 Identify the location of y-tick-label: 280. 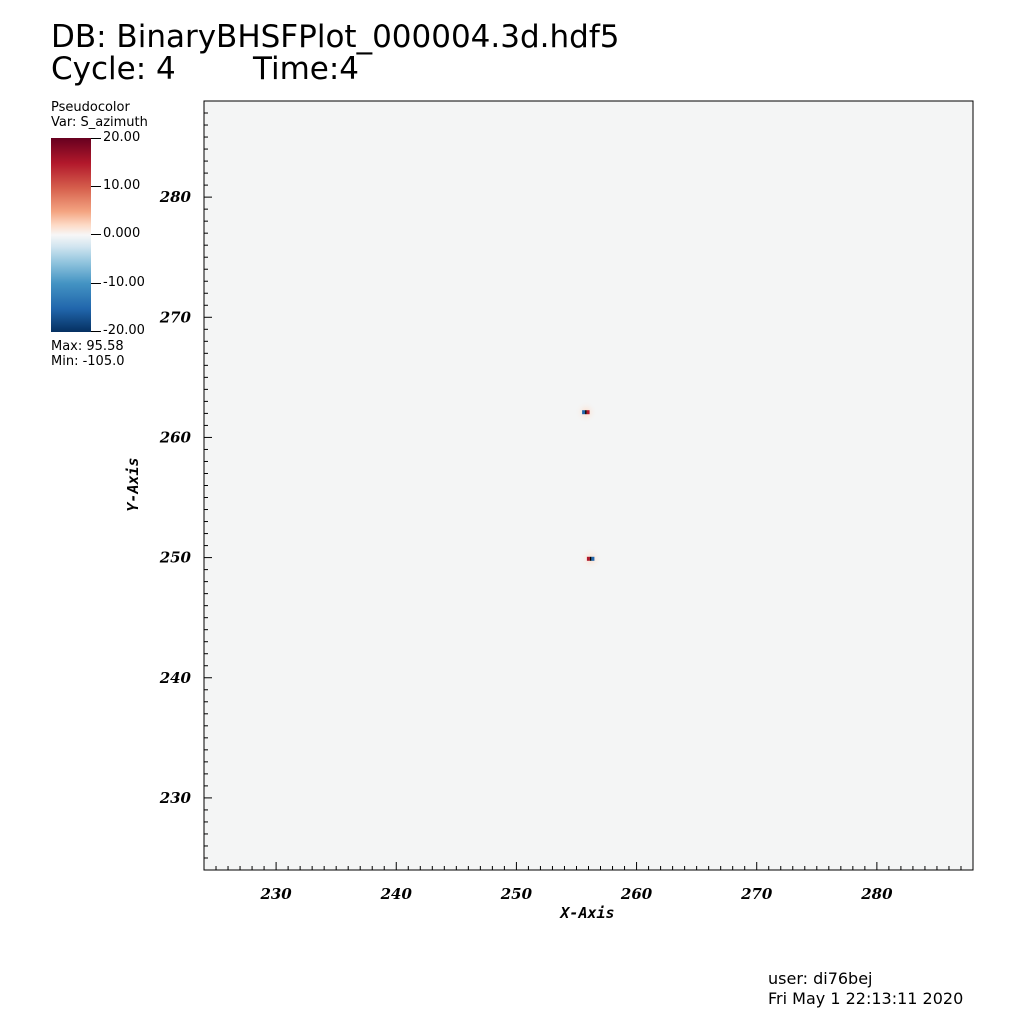
(175, 197).